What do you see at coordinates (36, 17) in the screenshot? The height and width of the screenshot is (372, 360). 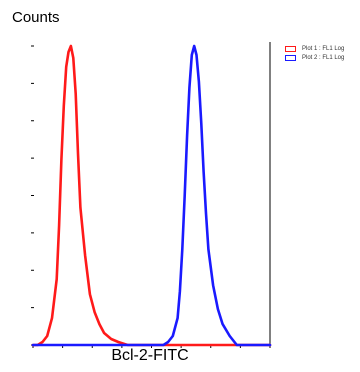 I see `y-axis-label: Counts` at bounding box center [36, 17].